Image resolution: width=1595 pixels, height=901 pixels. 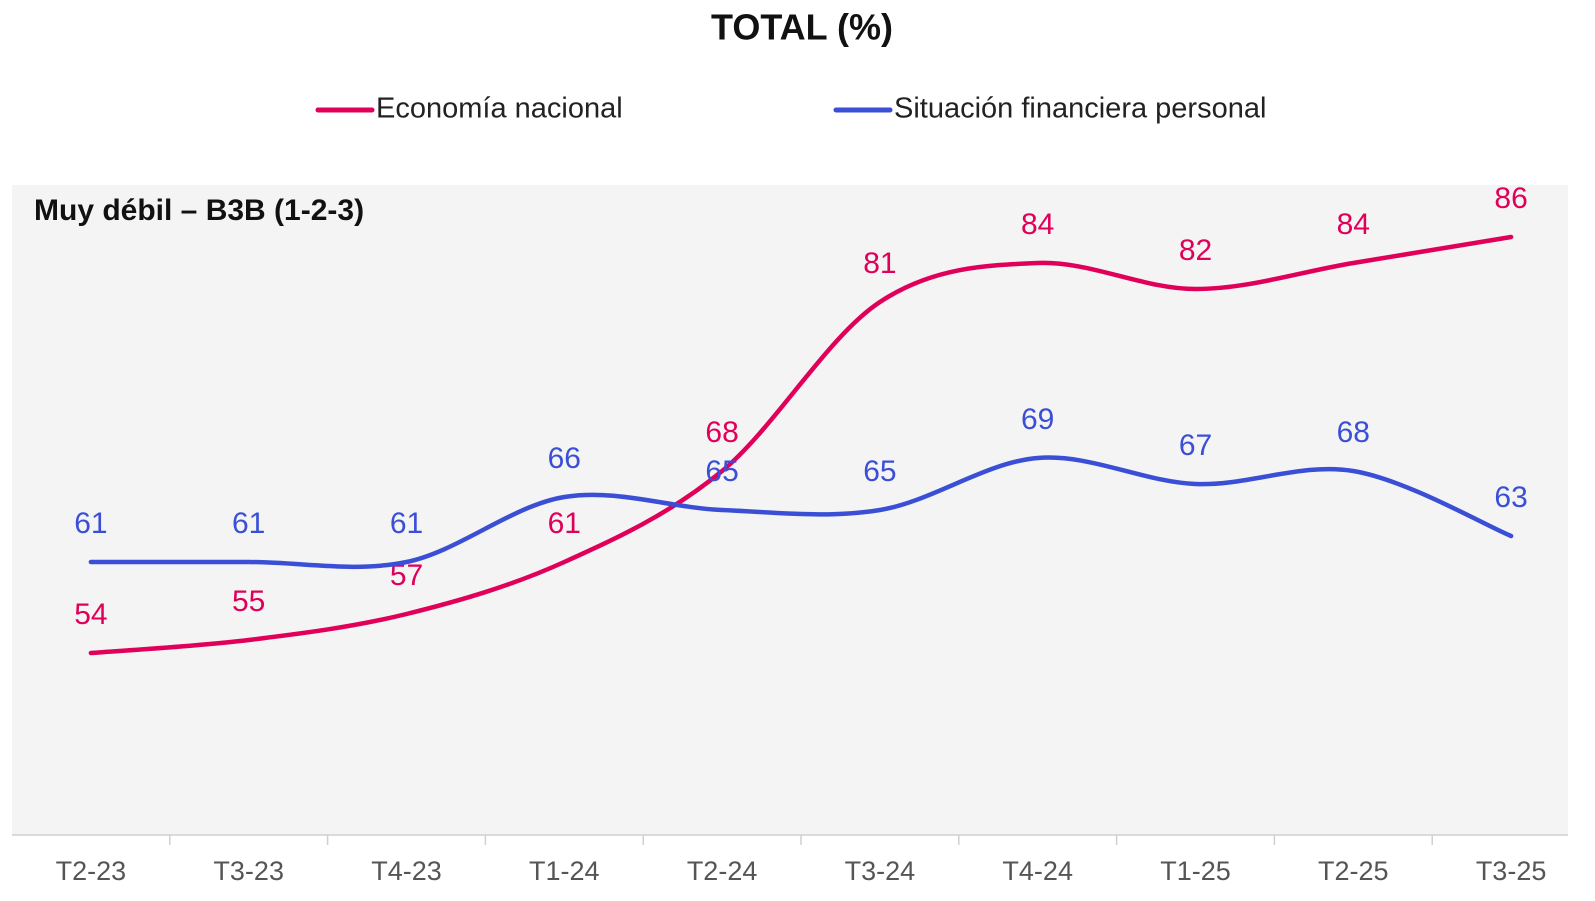 What do you see at coordinates (499, 109) in the screenshot?
I see `legend-label: Economía nacional` at bounding box center [499, 109].